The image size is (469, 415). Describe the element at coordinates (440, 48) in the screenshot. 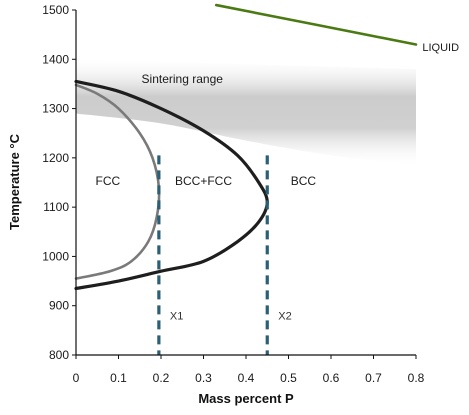

I see `liquid-label: LIQUID` at that location.